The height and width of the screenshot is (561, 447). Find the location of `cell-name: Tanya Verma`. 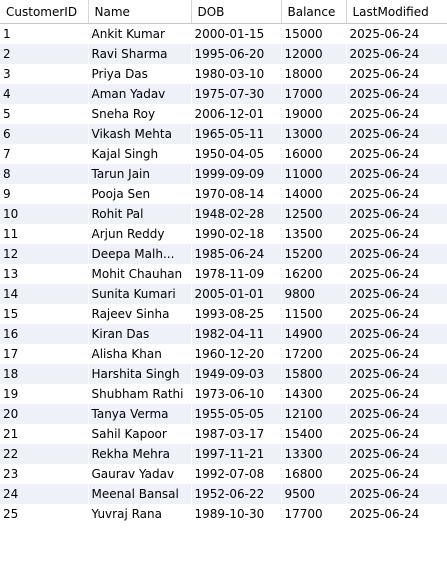

cell-name: Tanya Verma is located at coordinates (139, 414).